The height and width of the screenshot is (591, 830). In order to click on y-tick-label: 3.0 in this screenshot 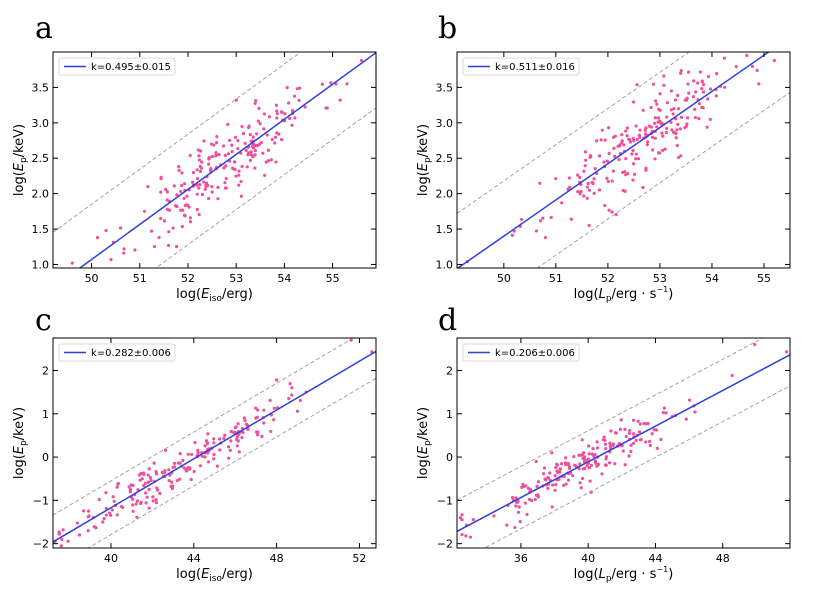, I will do `click(41, 123)`.